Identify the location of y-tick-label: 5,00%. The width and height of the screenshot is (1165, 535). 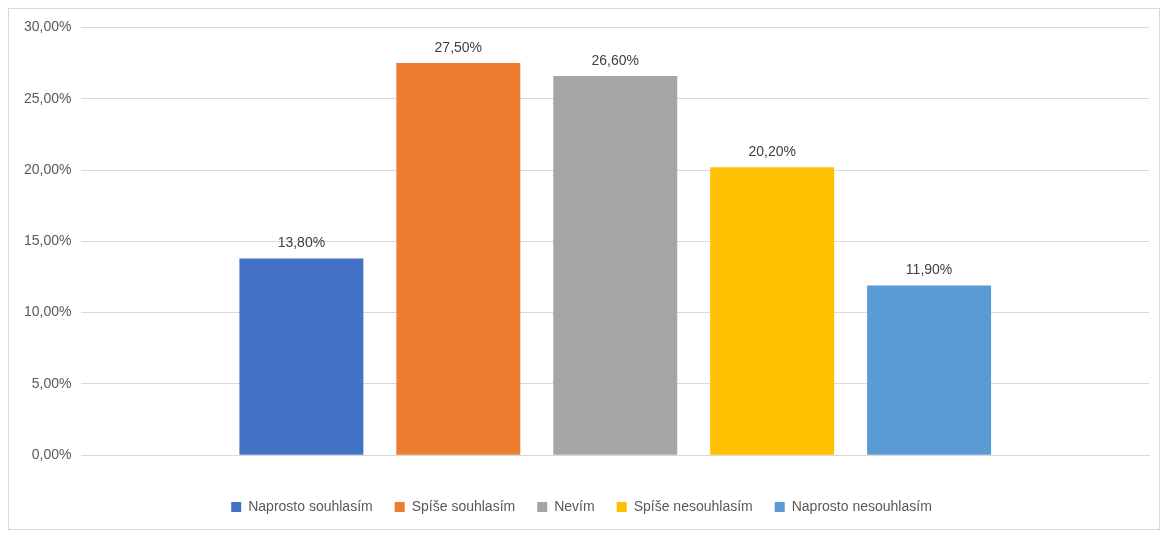
(51, 382).